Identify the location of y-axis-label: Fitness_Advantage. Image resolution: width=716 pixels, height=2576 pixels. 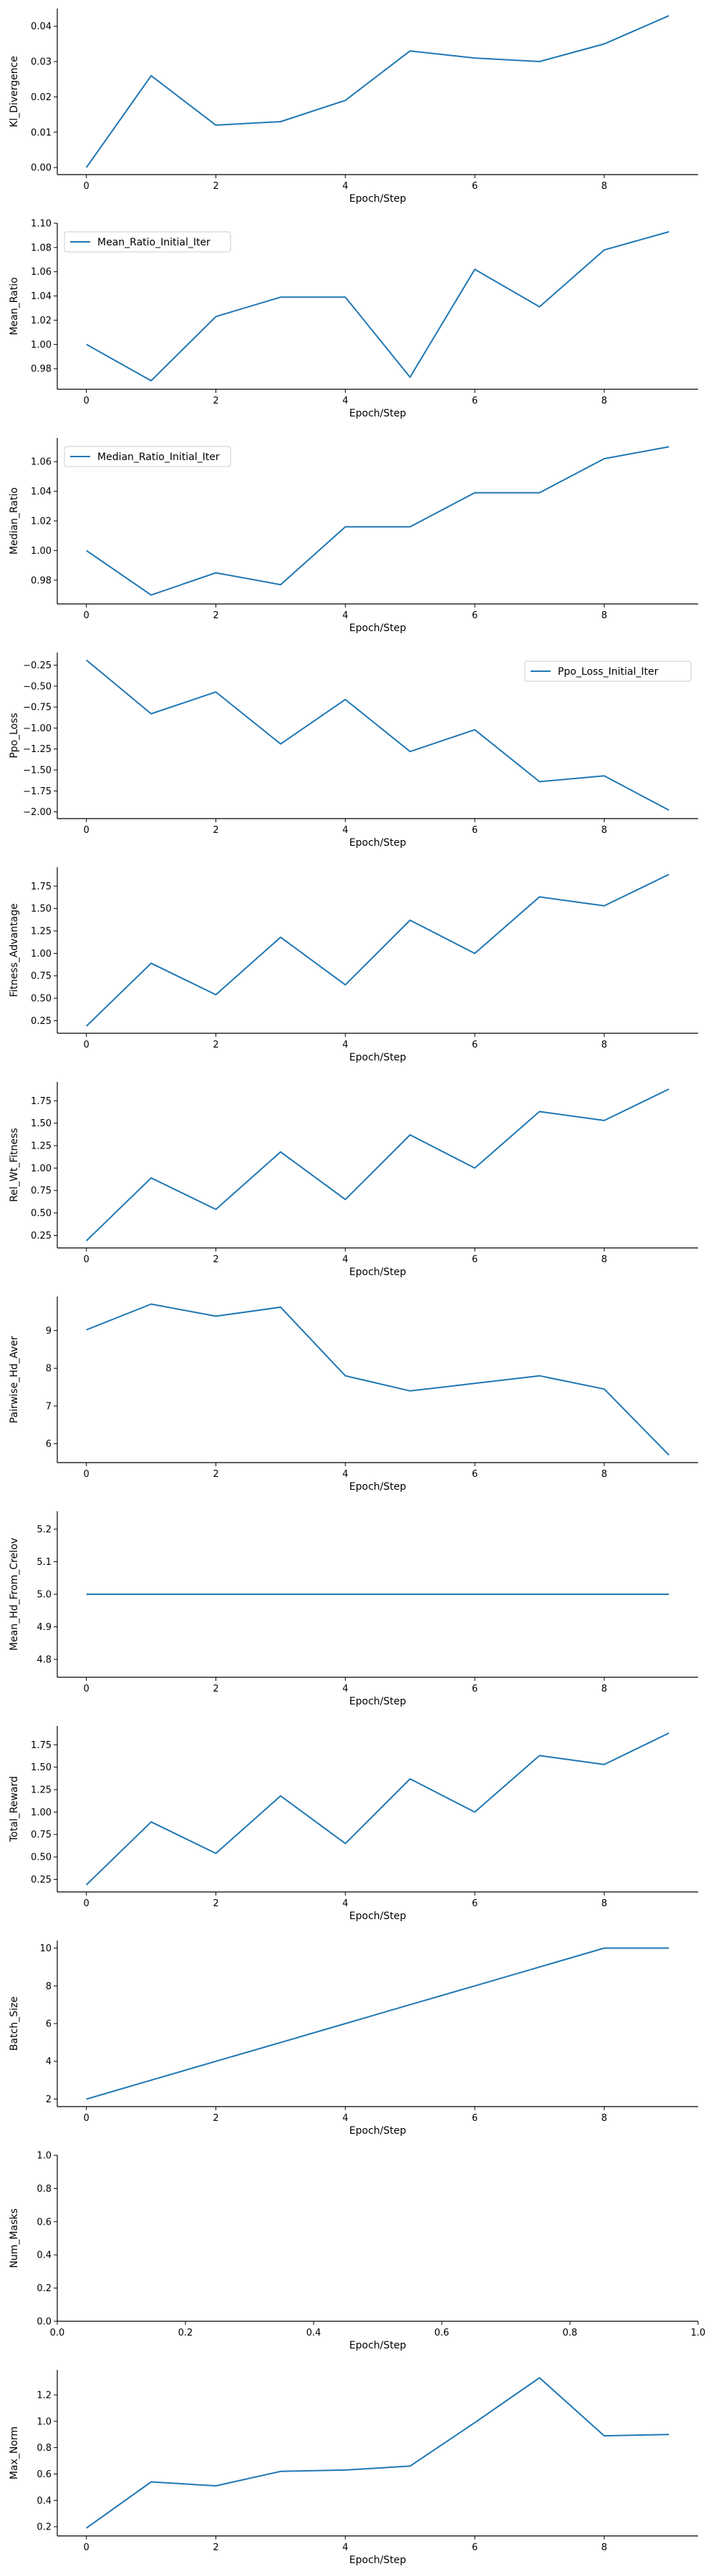
(14, 950).